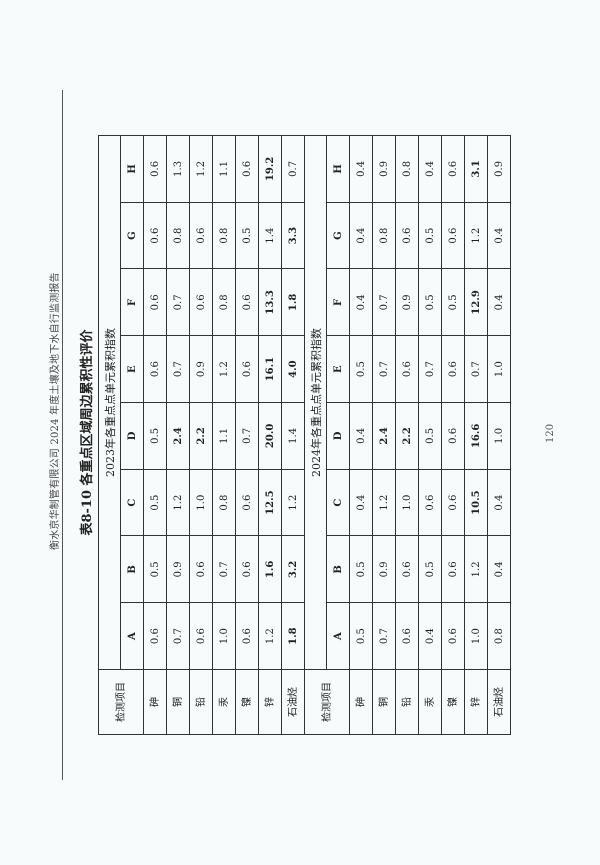 The height and width of the screenshot is (865, 600). Describe the element at coordinates (293, 235) in the screenshot. I see `cell-value: 3.3` at that location.